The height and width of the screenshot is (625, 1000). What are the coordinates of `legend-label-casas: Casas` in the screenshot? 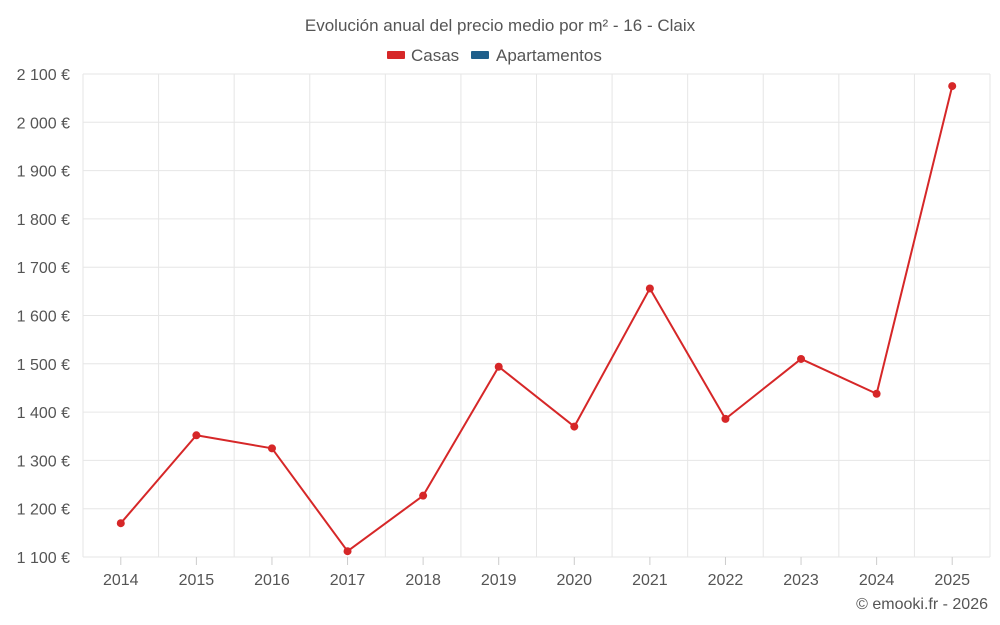 It's located at (435, 55).